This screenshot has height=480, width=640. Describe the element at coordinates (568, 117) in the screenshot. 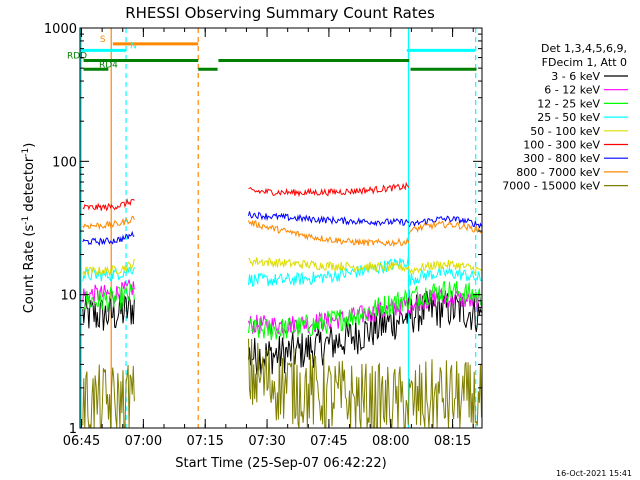

I see `legend-label-3: 25 - 50 keV` at that location.